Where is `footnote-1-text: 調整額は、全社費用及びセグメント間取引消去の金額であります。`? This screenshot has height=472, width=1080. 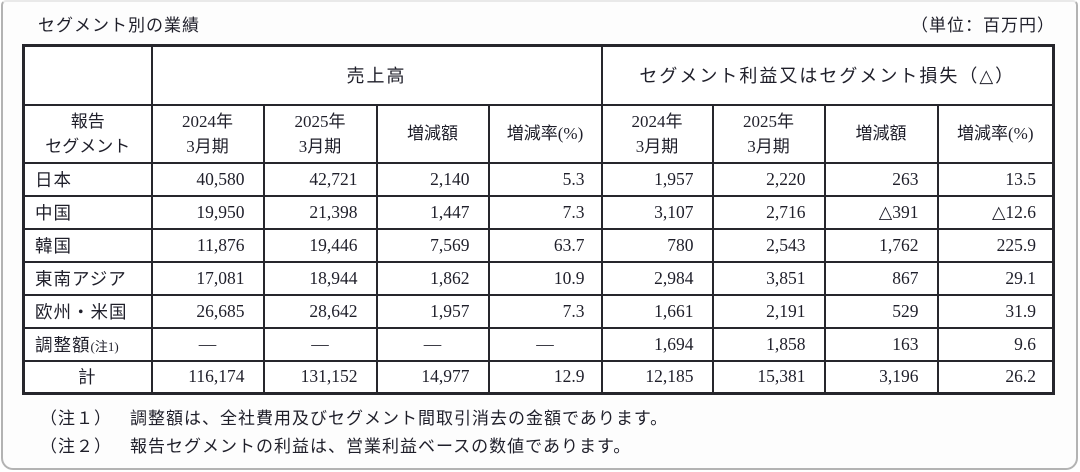 footnote-1-text: 調整額は、全社費用及びセグメント間取引消去の金額であります。 is located at coordinates (399, 418).